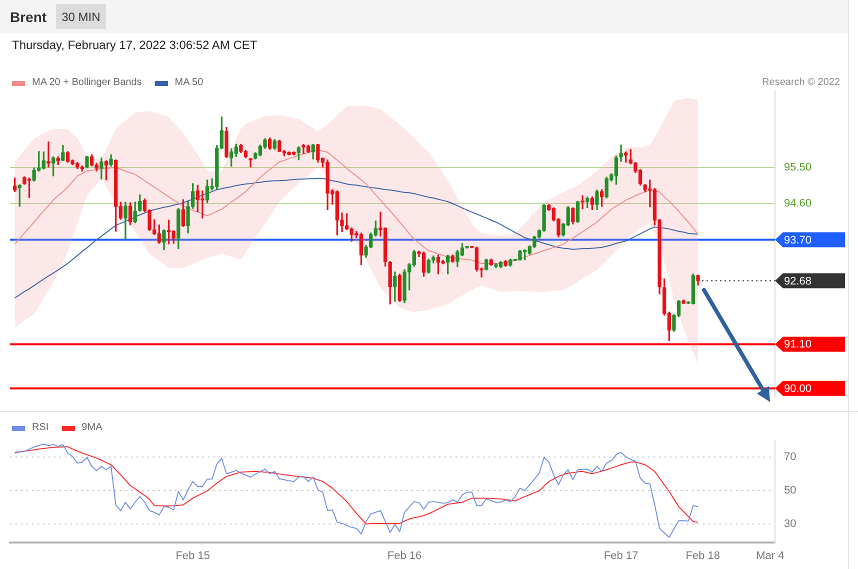 This screenshot has width=858, height=569. I want to click on y-tick-label: 95.50, so click(798, 168).